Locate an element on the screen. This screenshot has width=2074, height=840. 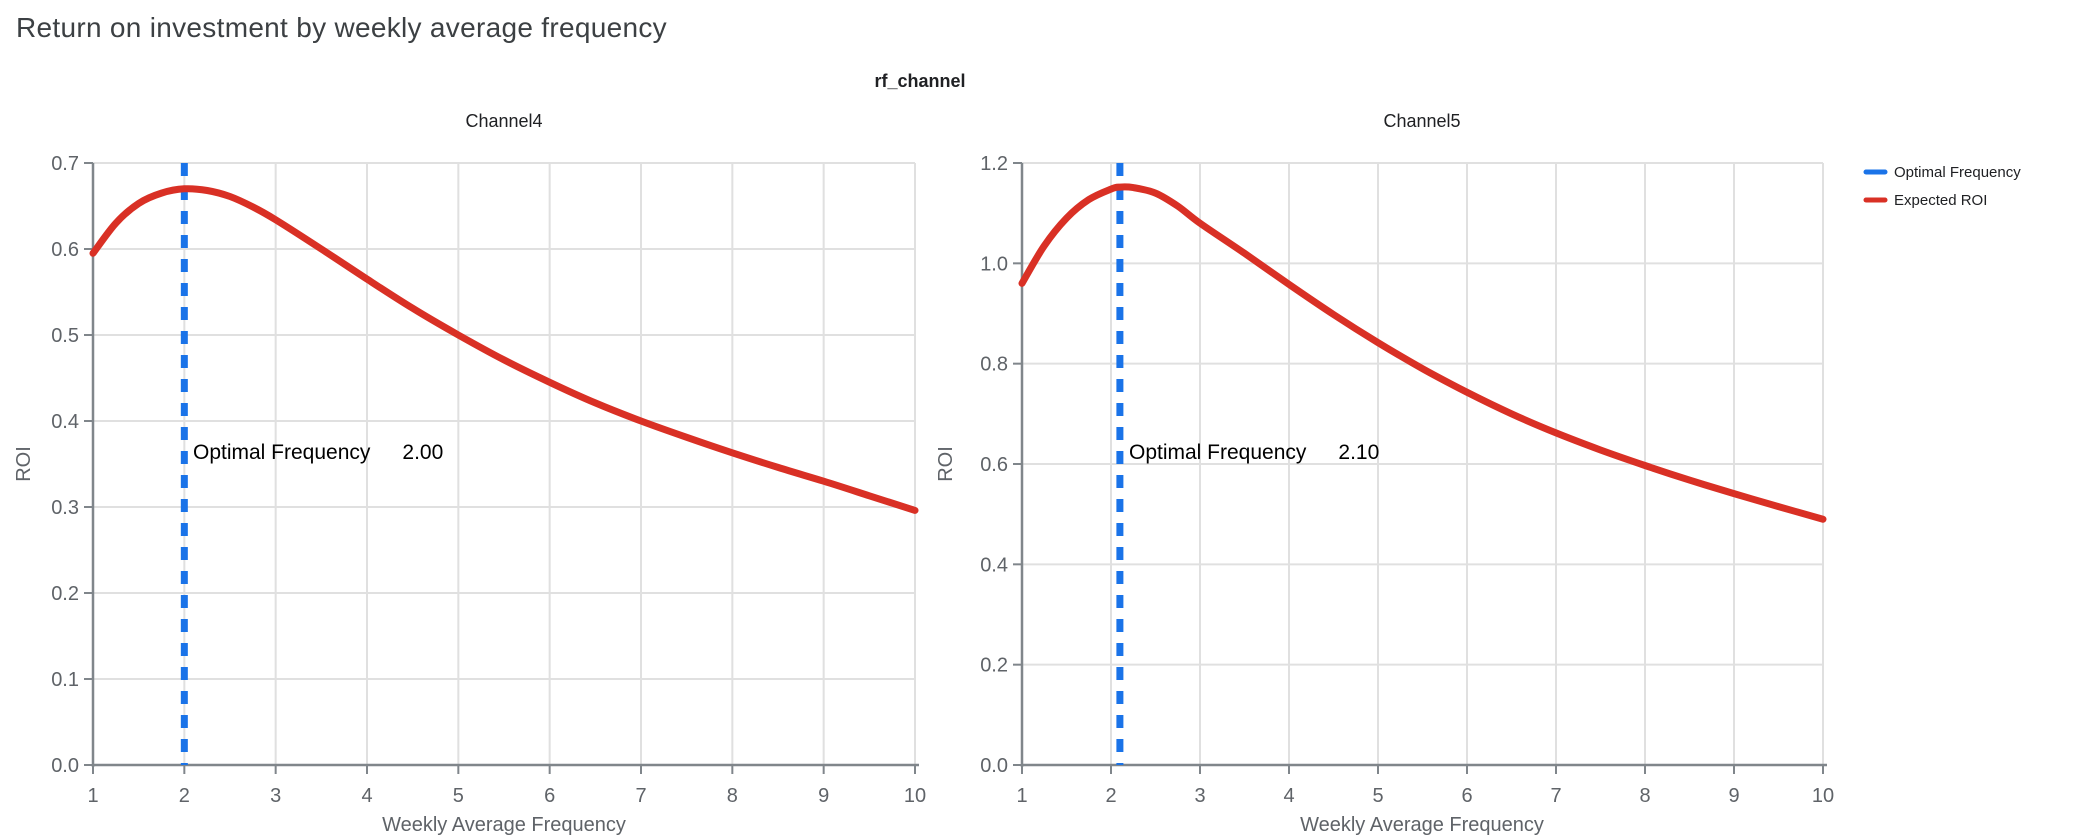
y-tick-label: 1.0 is located at coordinates (994, 264).